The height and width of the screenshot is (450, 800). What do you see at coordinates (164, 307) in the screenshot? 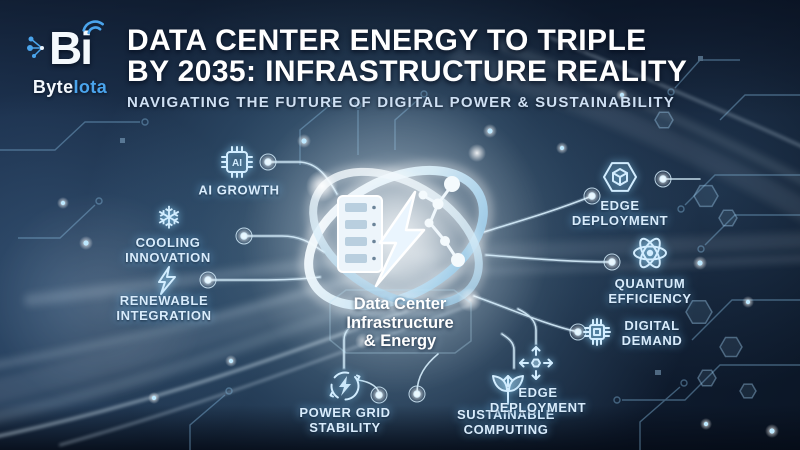
I see `node-label: RENEWABLE INTEGRATION` at bounding box center [164, 307].